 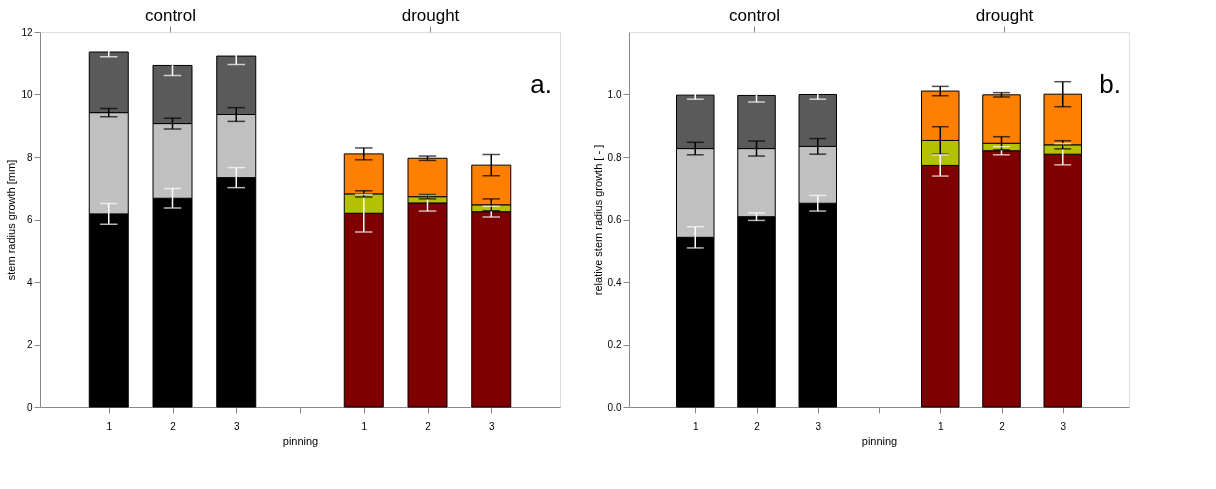 I want to click on y-axis-title: relative stem radius growth [ - ], so click(x=597, y=220).